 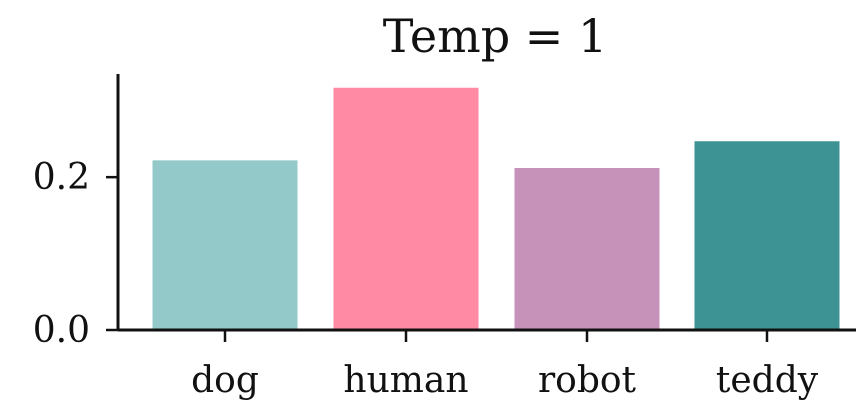 I want to click on bar-human, so click(x=406, y=209).